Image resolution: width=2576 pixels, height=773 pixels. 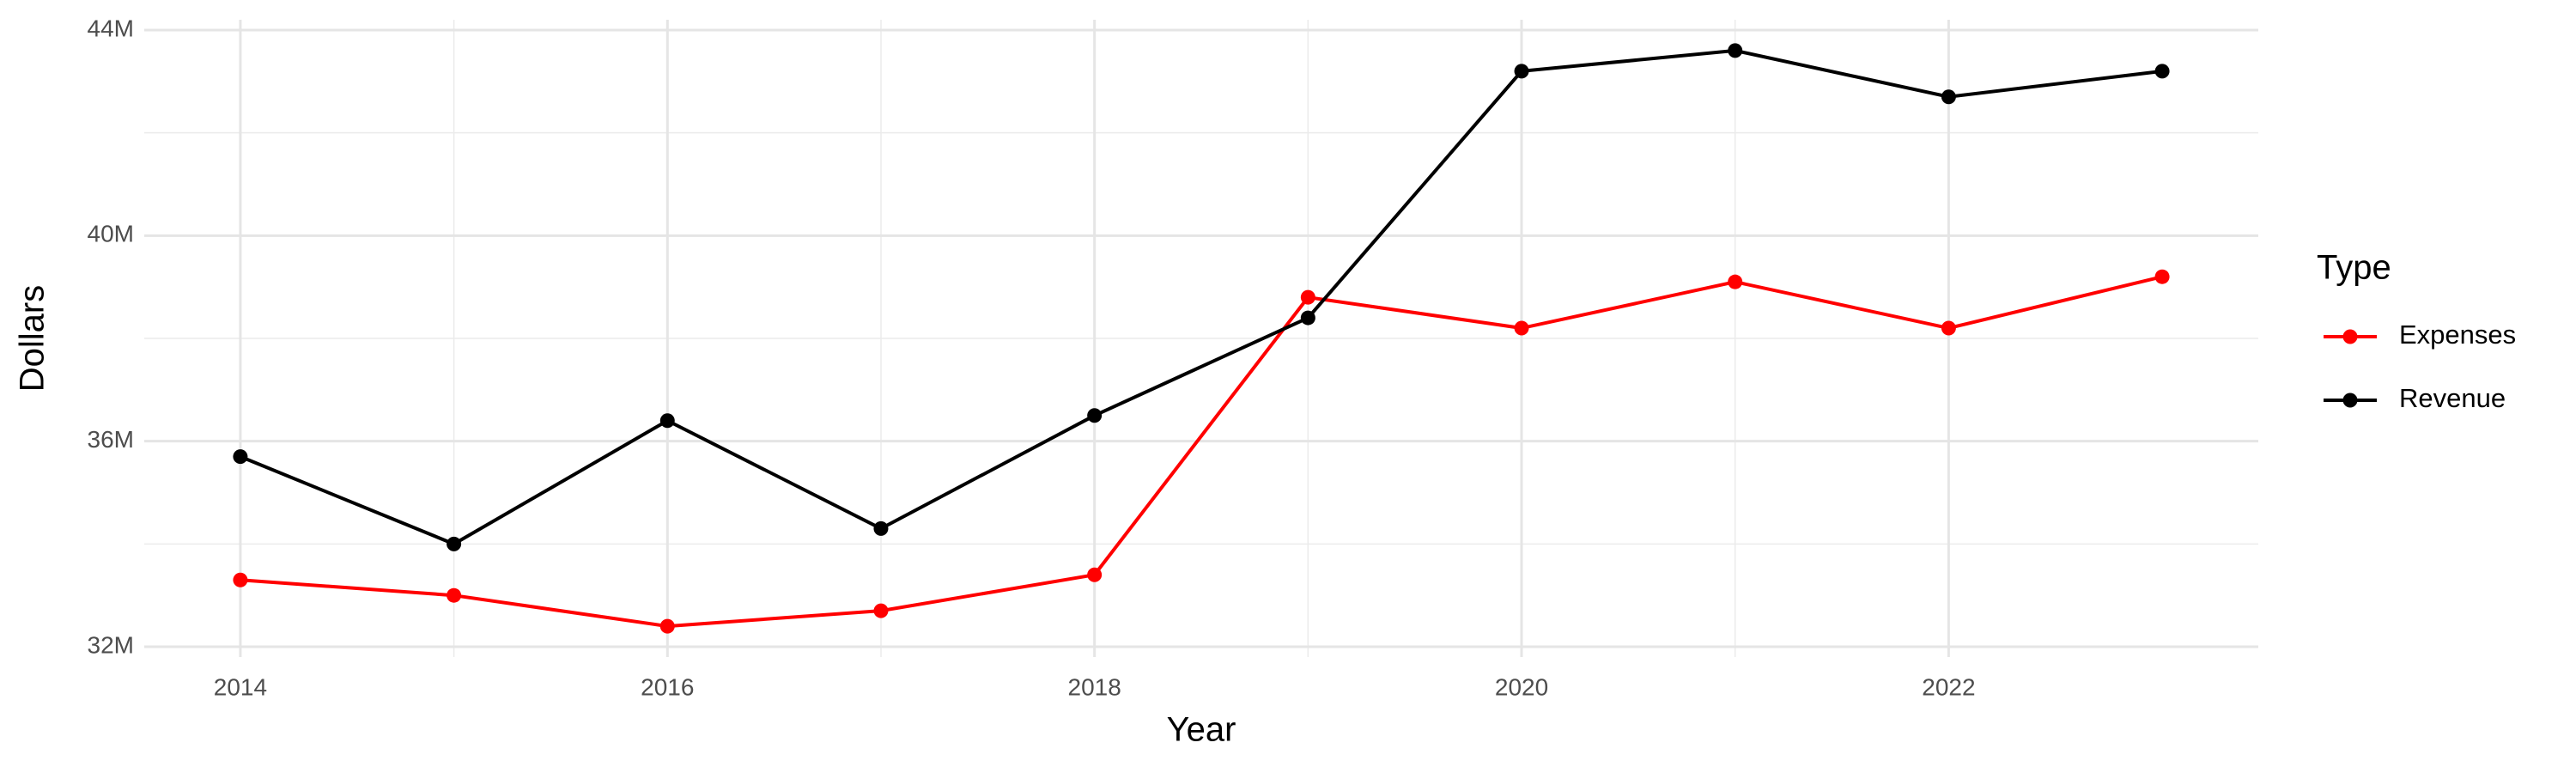 I want to click on x-tick-label: 2016, so click(x=667, y=686).